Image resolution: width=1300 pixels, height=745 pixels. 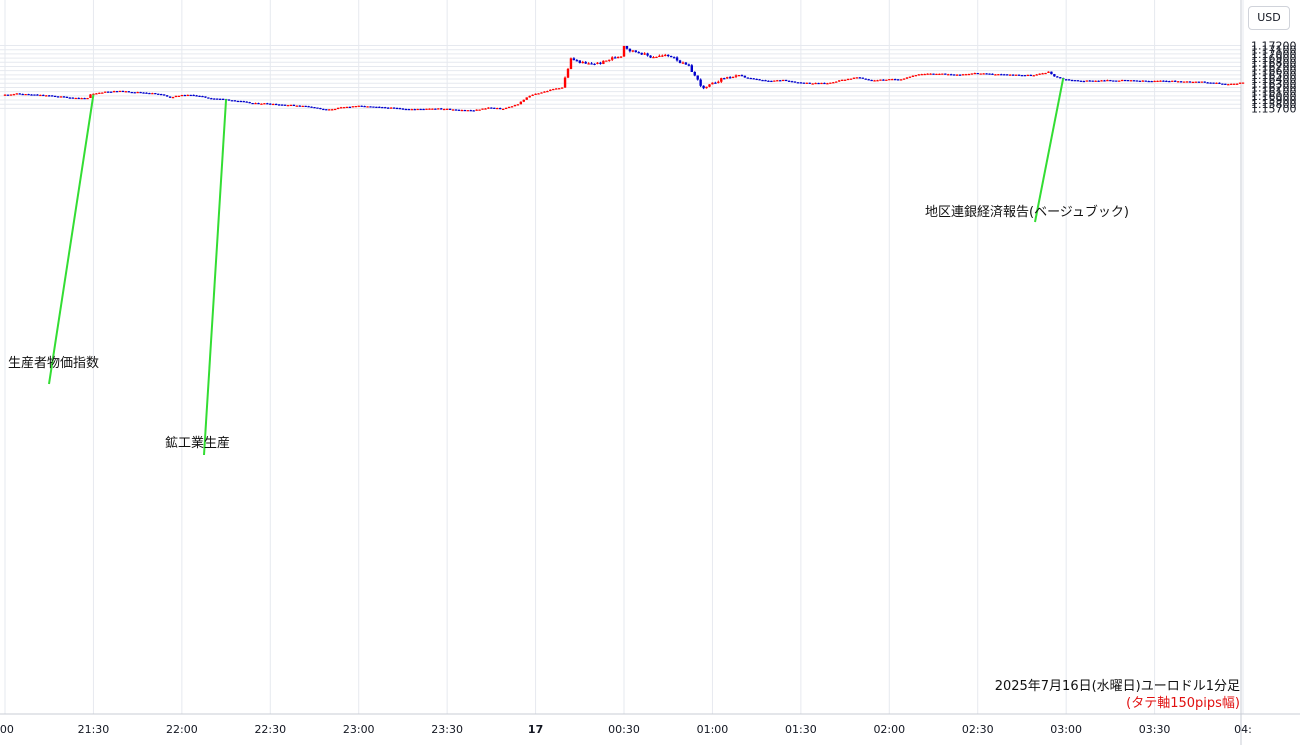 What do you see at coordinates (1269, 18) in the screenshot?
I see `currency-badge: USD` at bounding box center [1269, 18].